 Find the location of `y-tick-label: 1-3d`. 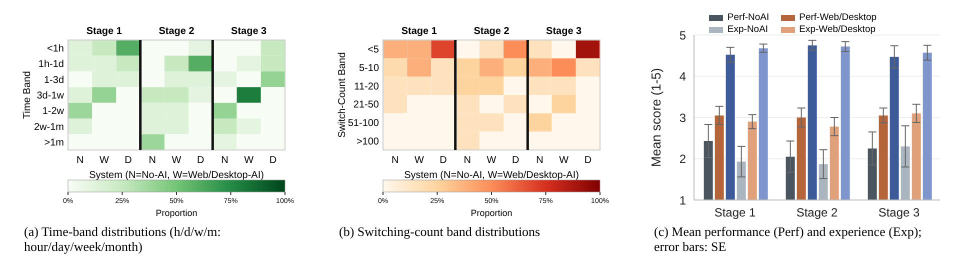

y-tick-label: 1-3d is located at coordinates (54, 80).